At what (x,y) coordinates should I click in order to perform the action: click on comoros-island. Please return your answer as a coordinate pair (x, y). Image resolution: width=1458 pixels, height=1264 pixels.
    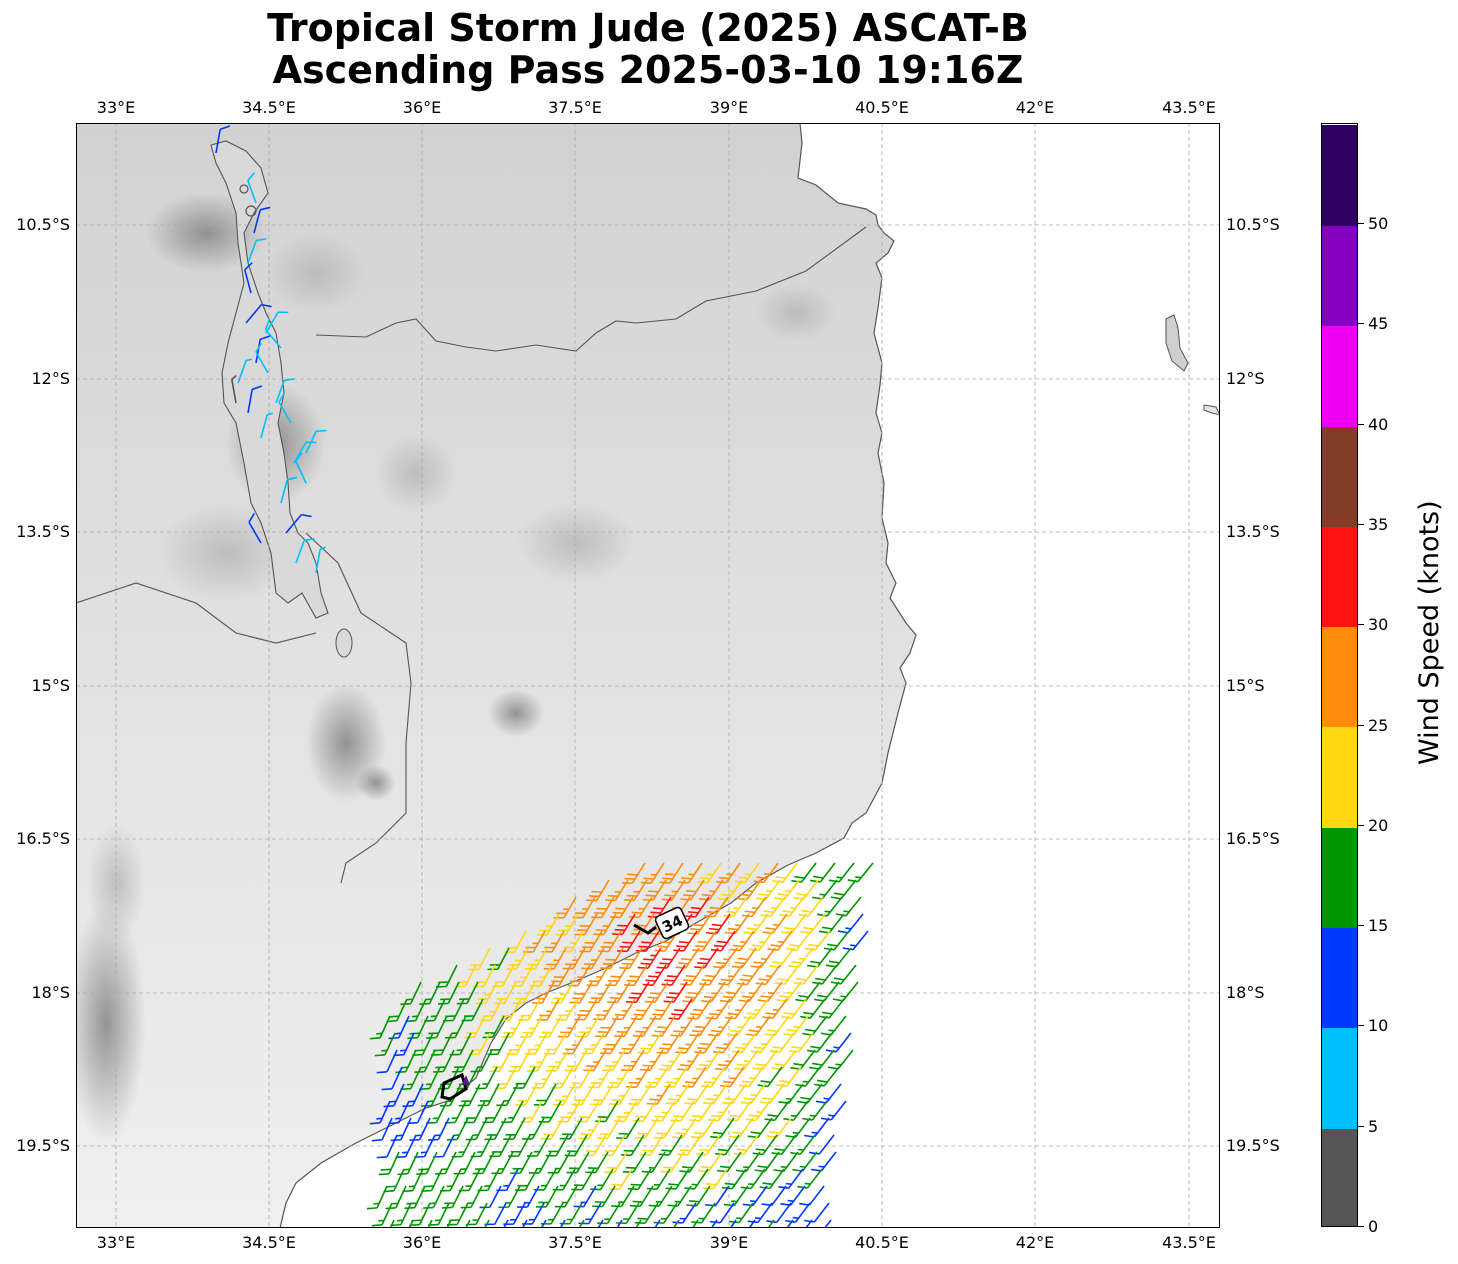
    Looking at the image, I should click on (1211, 410).